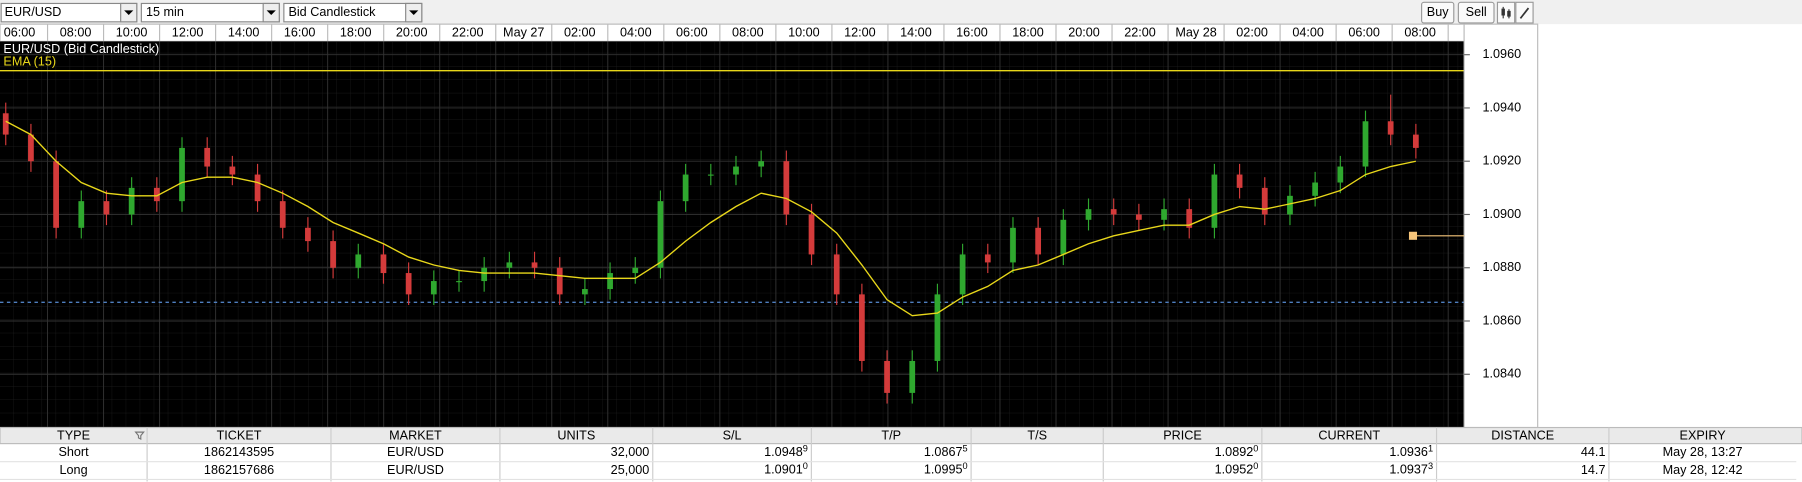 The width and height of the screenshot is (1802, 482). Describe the element at coordinates (210, 12) in the screenshot. I see `interval-dropdown: 15 min` at that location.